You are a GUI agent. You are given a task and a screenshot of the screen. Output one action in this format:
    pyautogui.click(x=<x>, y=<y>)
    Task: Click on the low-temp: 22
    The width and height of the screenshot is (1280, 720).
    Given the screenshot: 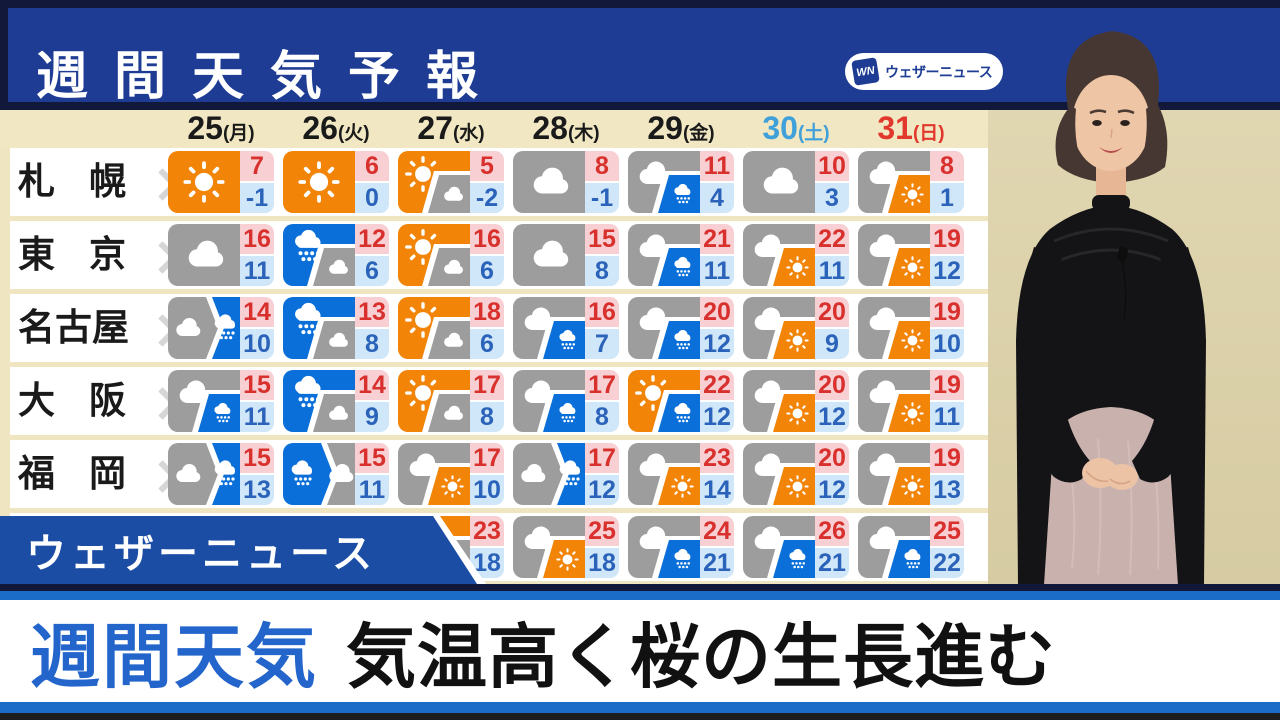 What is the action you would take?
    pyautogui.click(x=947, y=563)
    